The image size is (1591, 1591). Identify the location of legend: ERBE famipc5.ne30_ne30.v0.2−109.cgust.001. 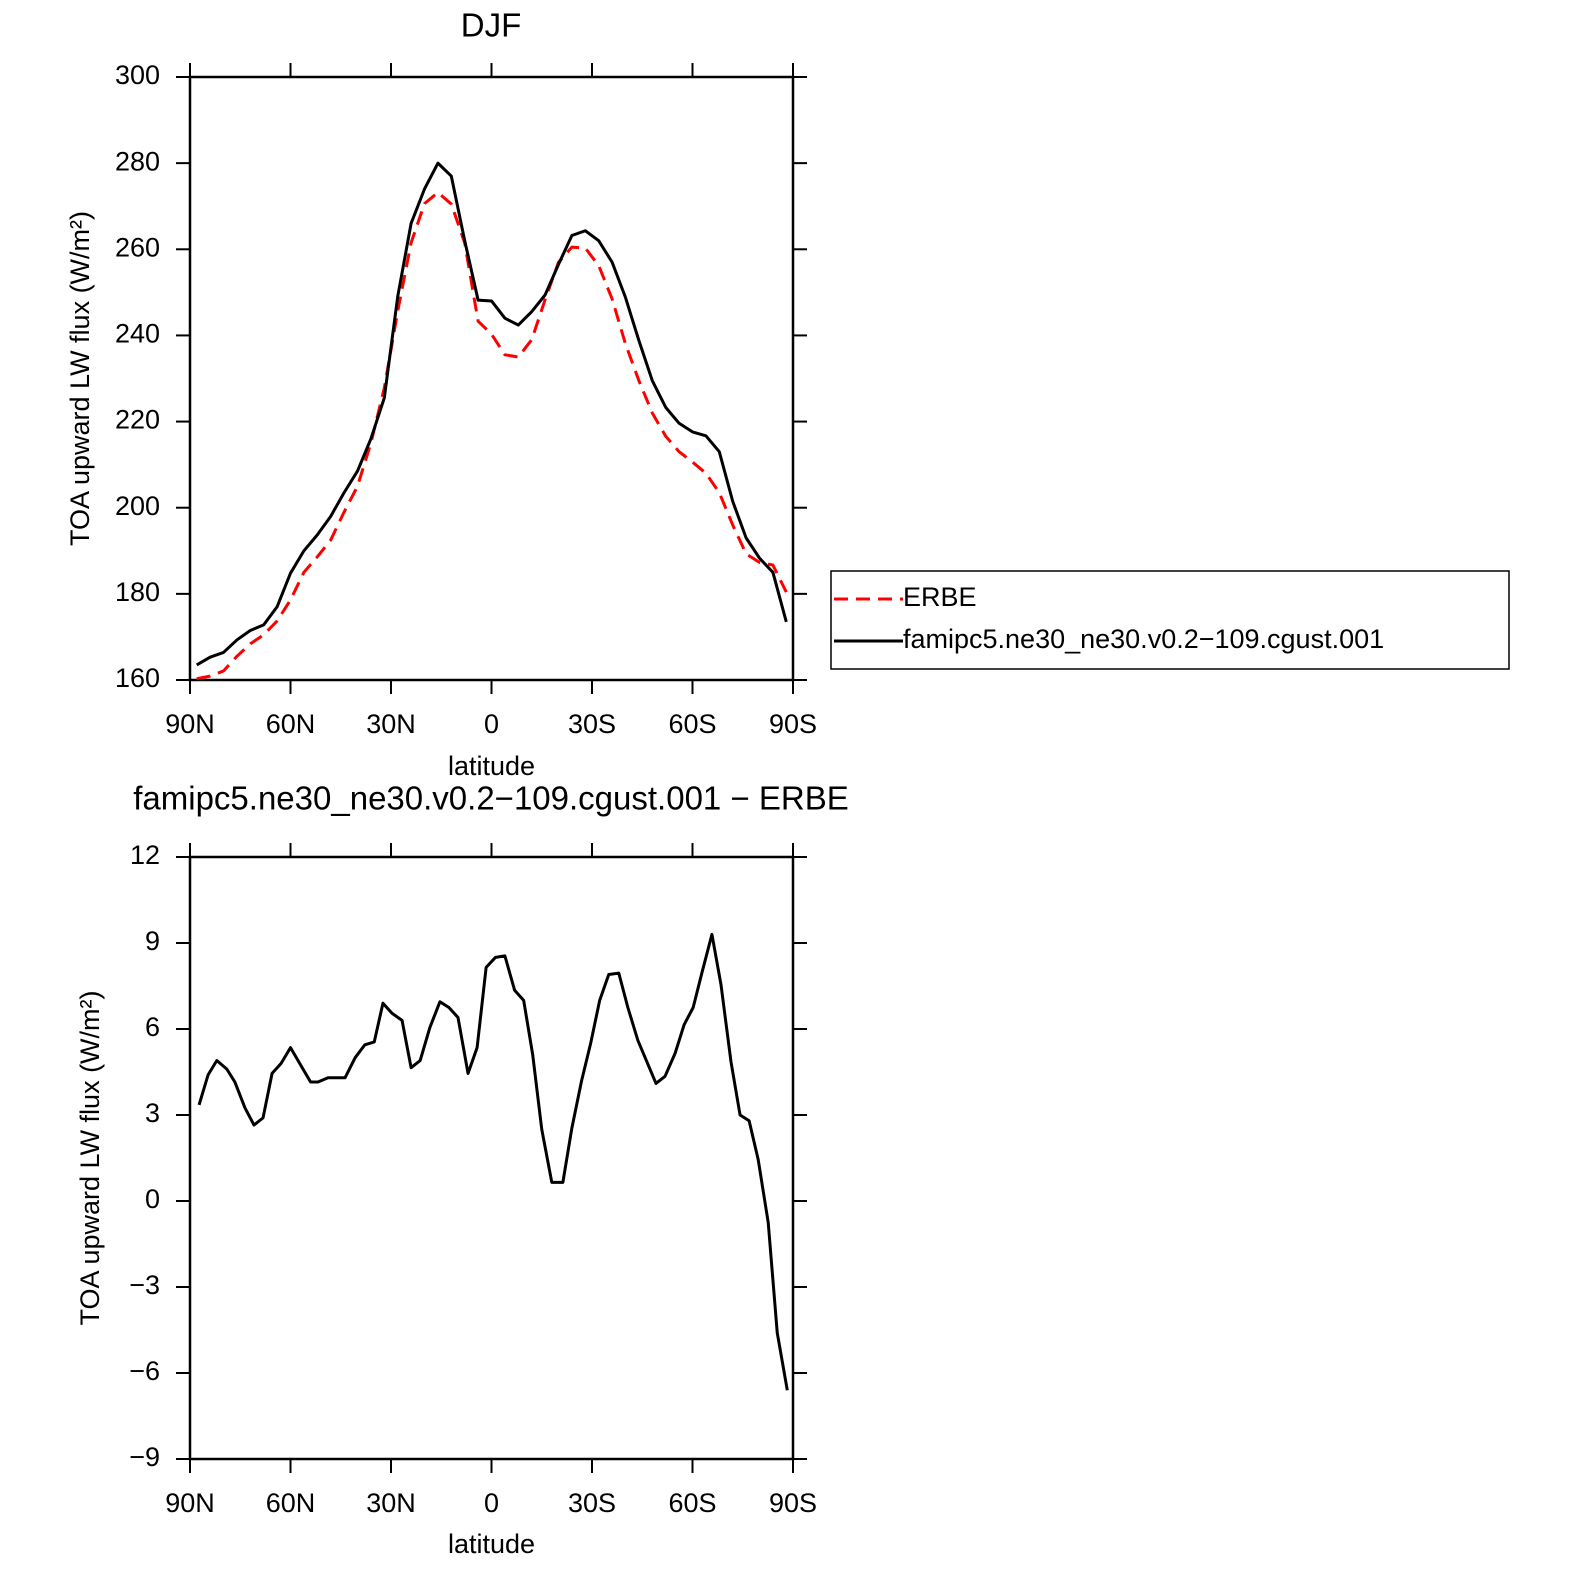
(1170, 620).